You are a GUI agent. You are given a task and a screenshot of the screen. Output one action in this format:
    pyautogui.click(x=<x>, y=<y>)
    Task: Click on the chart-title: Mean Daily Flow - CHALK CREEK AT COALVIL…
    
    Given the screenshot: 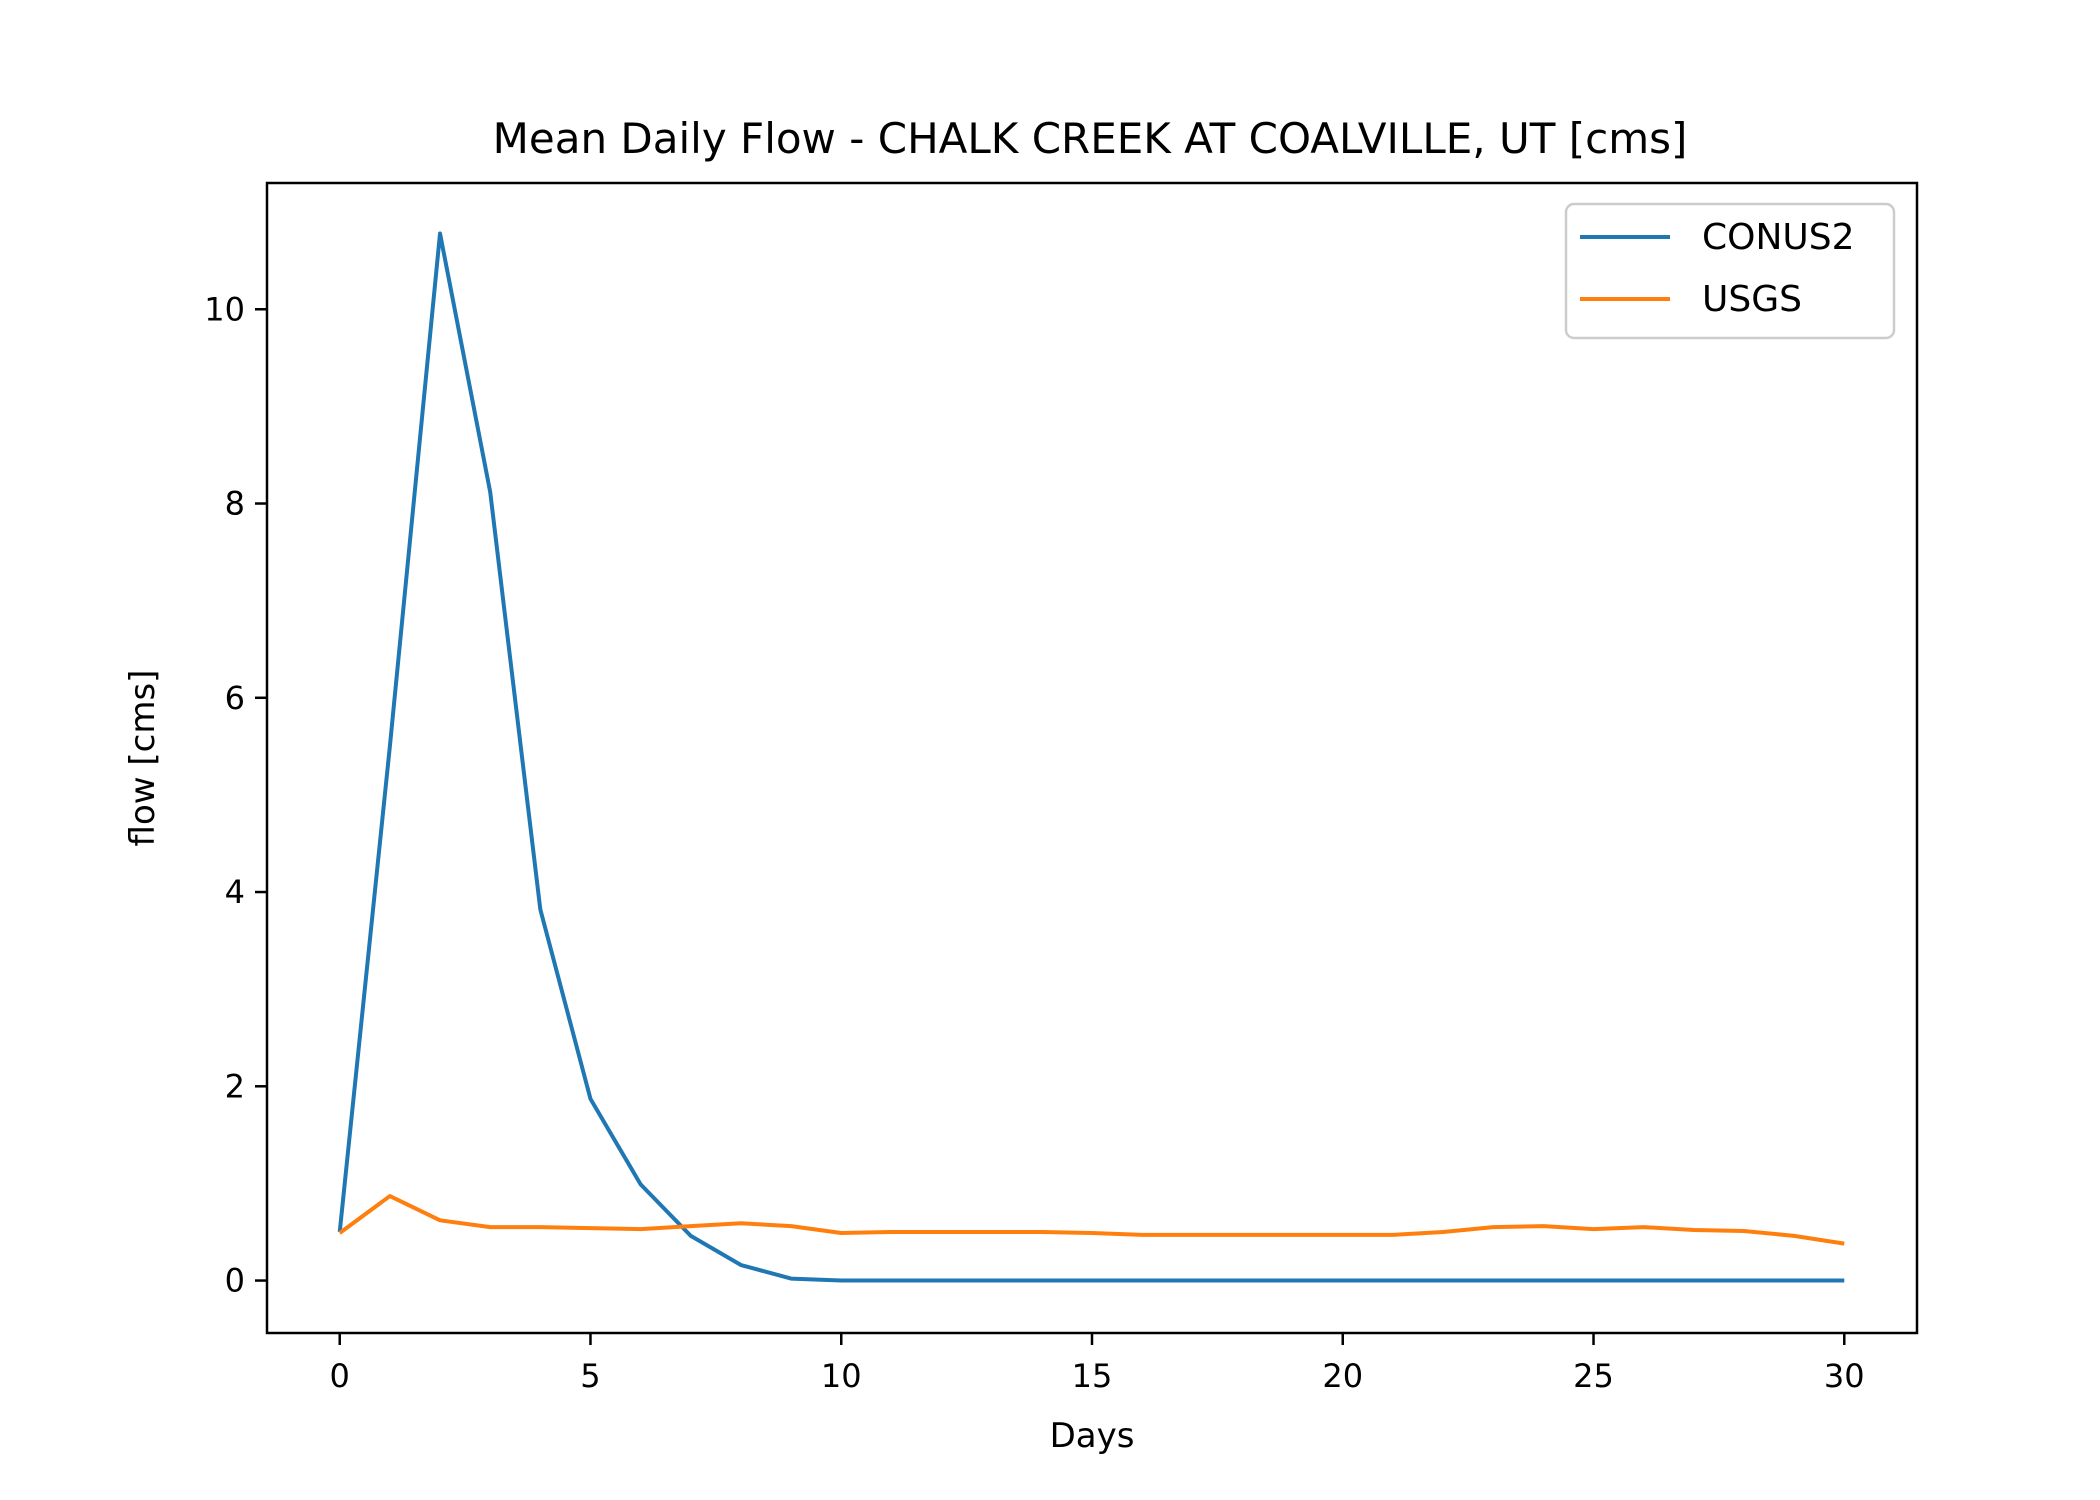 What is the action you would take?
    pyautogui.click(x=1090, y=138)
    